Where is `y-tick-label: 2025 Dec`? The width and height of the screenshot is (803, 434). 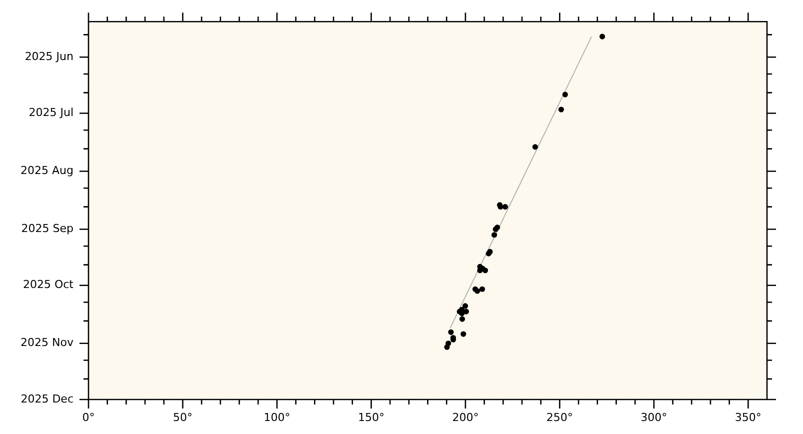
y-tick-label: 2025 Dec is located at coordinates (47, 399).